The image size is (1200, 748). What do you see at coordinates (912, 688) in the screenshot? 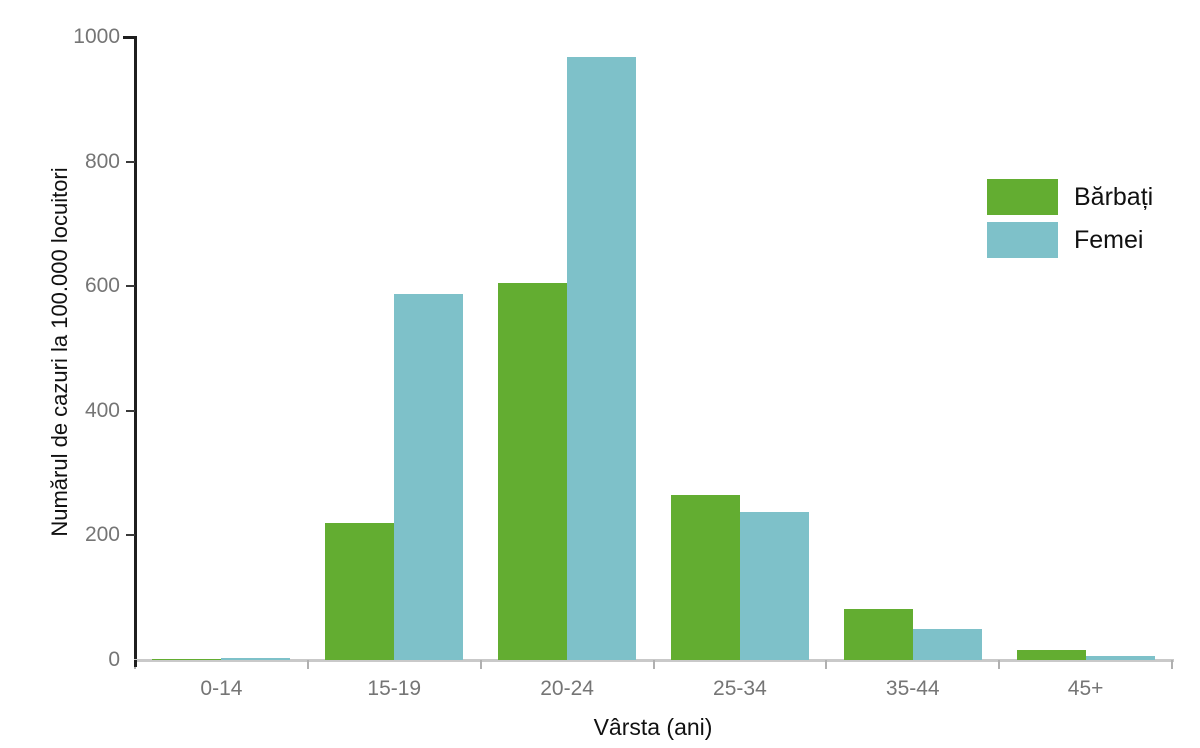
I see `x-tick-label-35-44: 35-44` at bounding box center [912, 688].